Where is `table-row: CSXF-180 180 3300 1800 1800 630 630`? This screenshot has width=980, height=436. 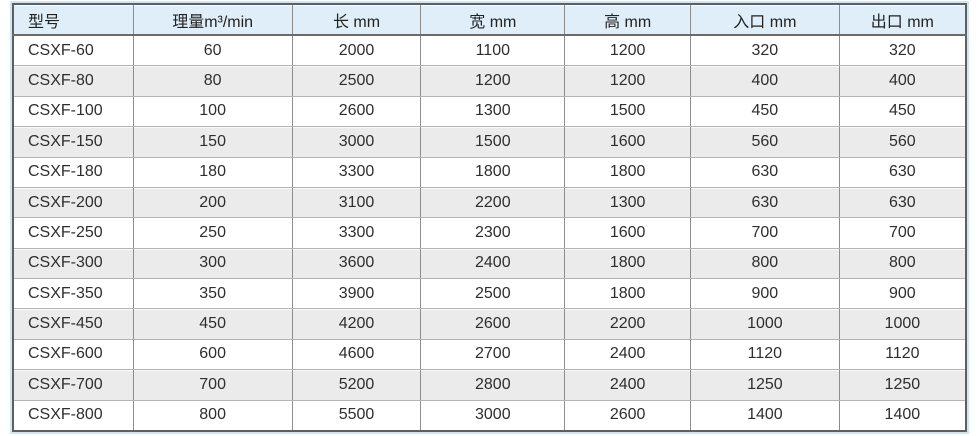 table-row: CSXF-180 180 3300 1800 1800 630 630 is located at coordinates (489, 172).